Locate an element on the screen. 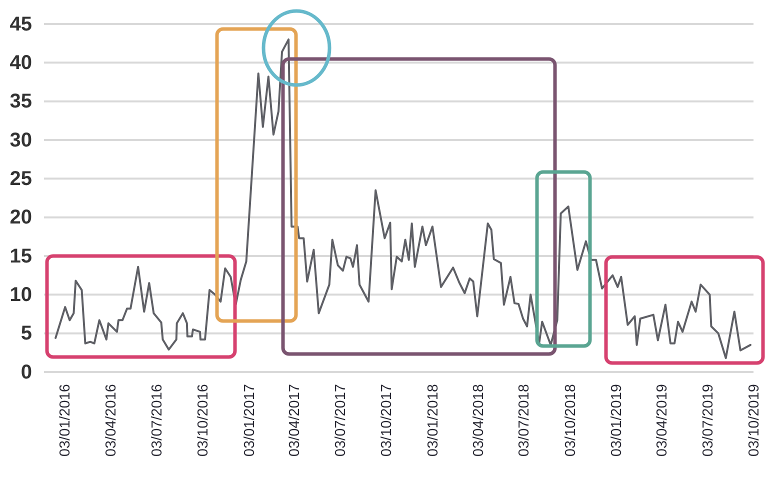 The width and height of the screenshot is (771, 496). x-tick-label: 03/07/2017 is located at coordinates (340, 420).